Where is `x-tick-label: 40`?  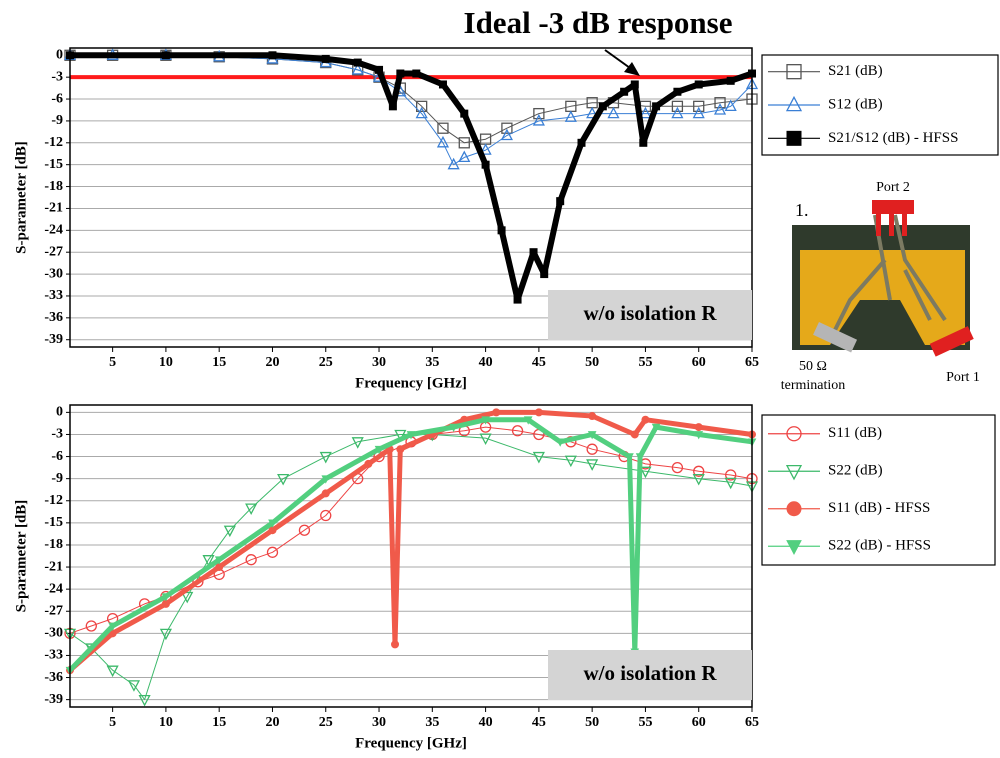
x-tick-label: 40 is located at coordinates (486, 362).